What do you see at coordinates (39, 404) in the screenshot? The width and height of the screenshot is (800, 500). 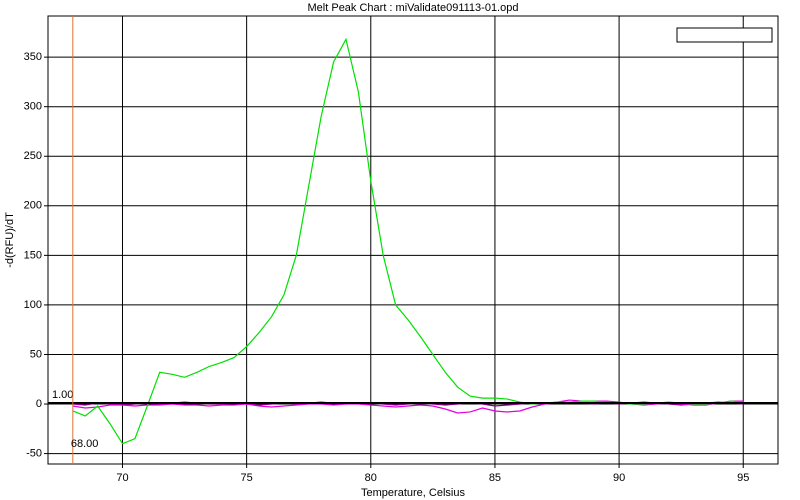 I see `y-tick-label: 0` at bounding box center [39, 404].